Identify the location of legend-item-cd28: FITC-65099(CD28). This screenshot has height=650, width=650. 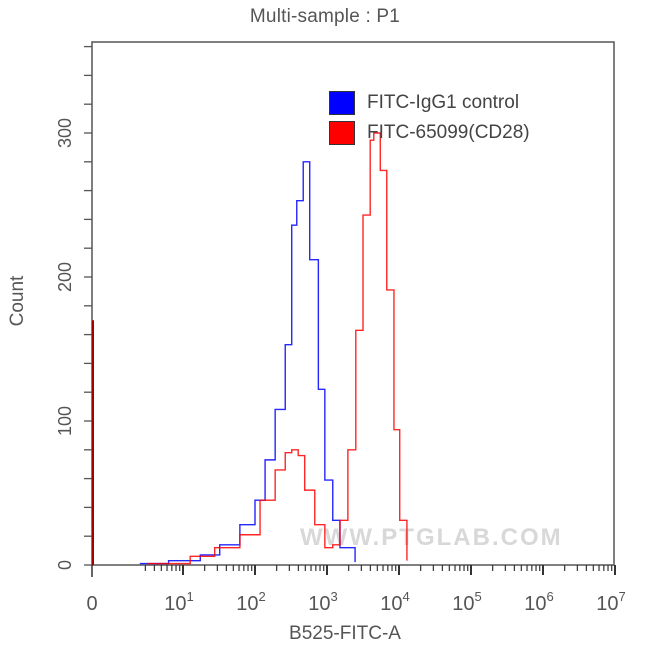
(429, 133).